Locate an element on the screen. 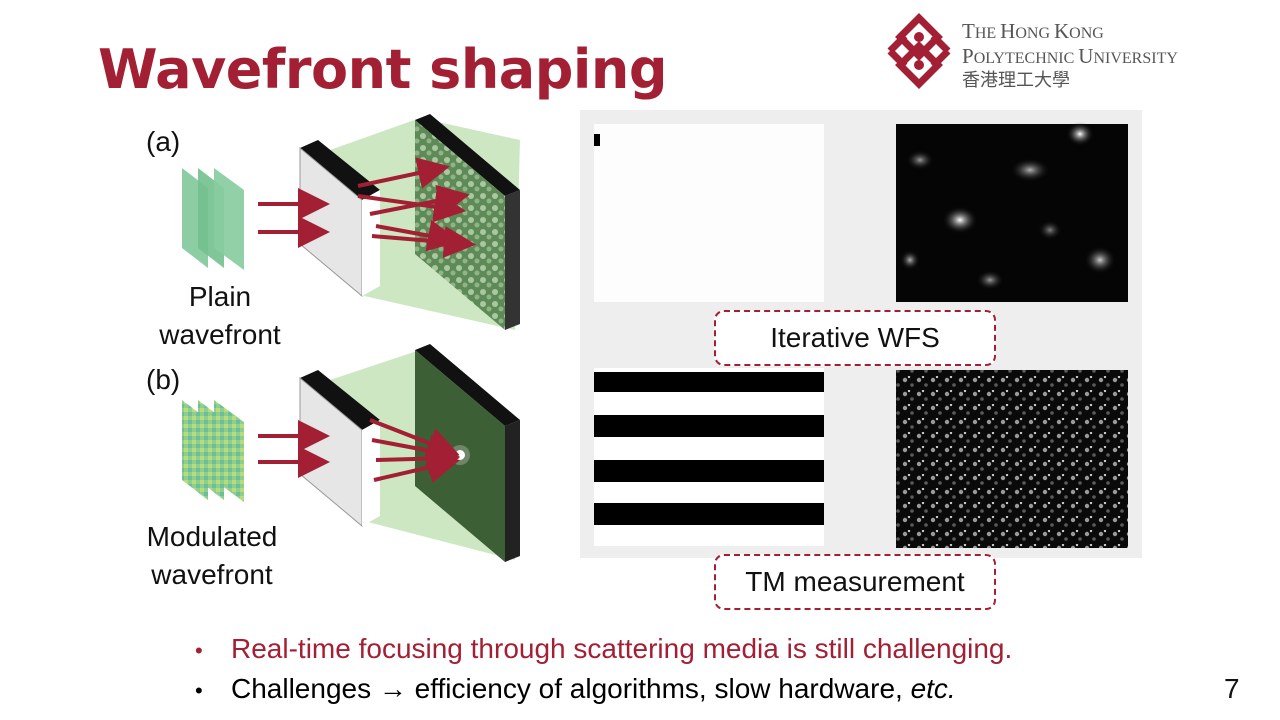 This screenshot has height=720, width=1280. caption-tm-measurement: TM measurement is located at coordinates (855, 582).